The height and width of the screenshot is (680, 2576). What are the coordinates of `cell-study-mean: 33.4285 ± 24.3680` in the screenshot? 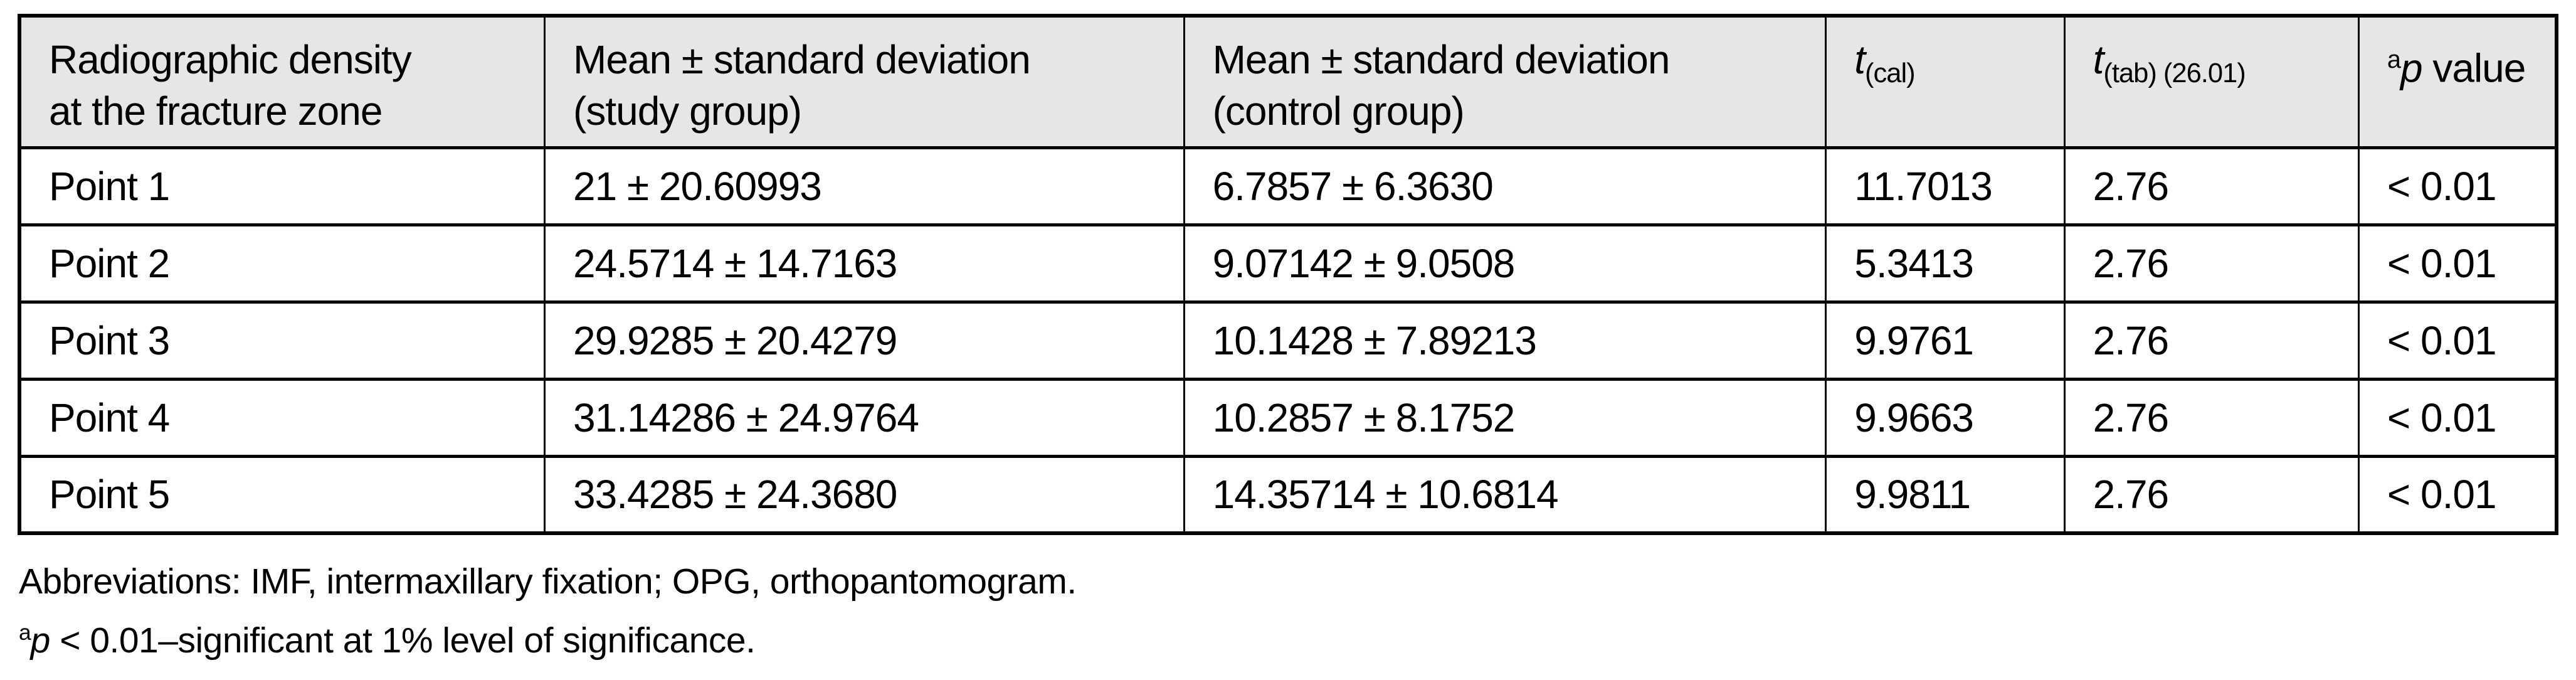 It's located at (865, 495).